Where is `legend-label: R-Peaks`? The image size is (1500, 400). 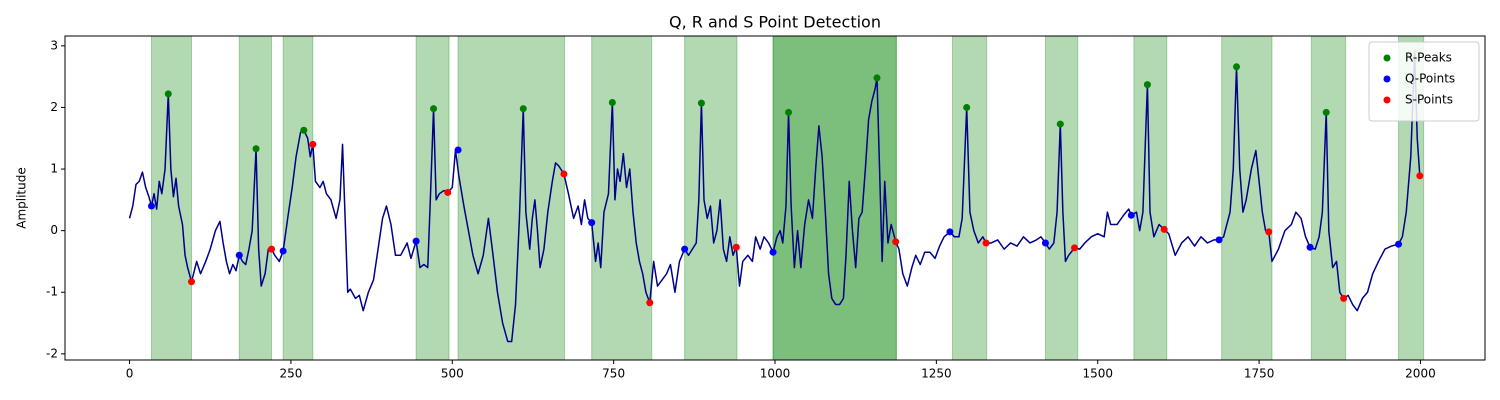 legend-label: R-Peaks is located at coordinates (1428, 58).